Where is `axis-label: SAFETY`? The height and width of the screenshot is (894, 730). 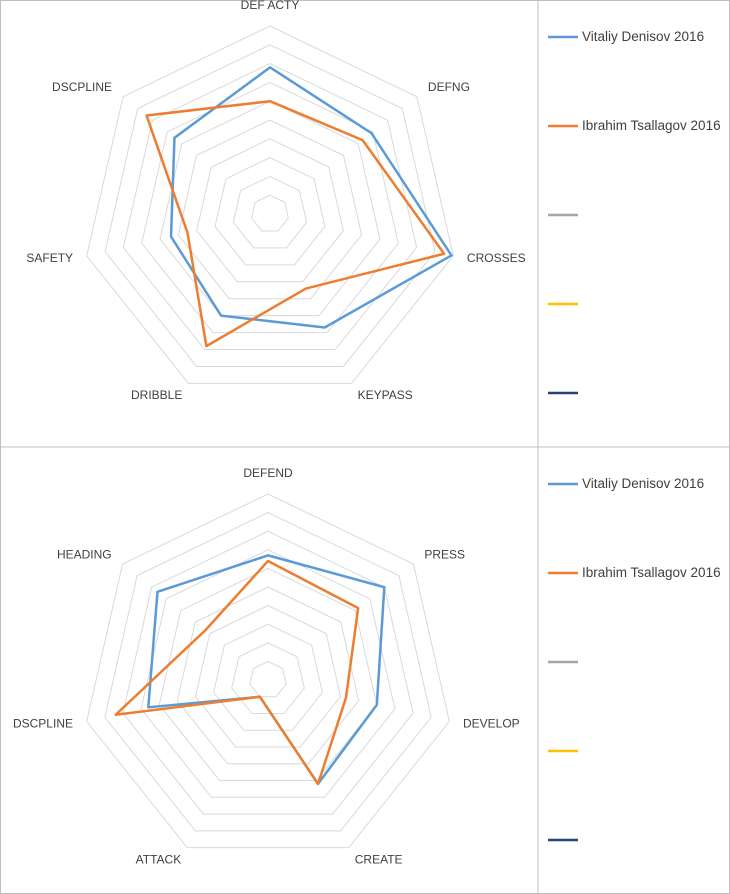
axis-label: SAFETY is located at coordinates (49, 258).